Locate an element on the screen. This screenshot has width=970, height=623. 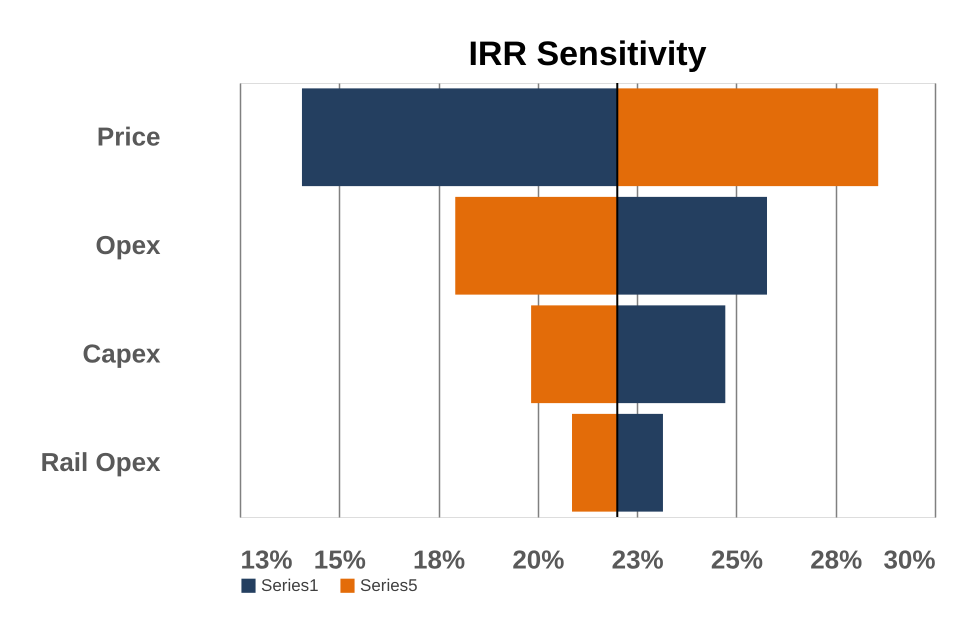
x-tick-label: 20% is located at coordinates (538, 559).